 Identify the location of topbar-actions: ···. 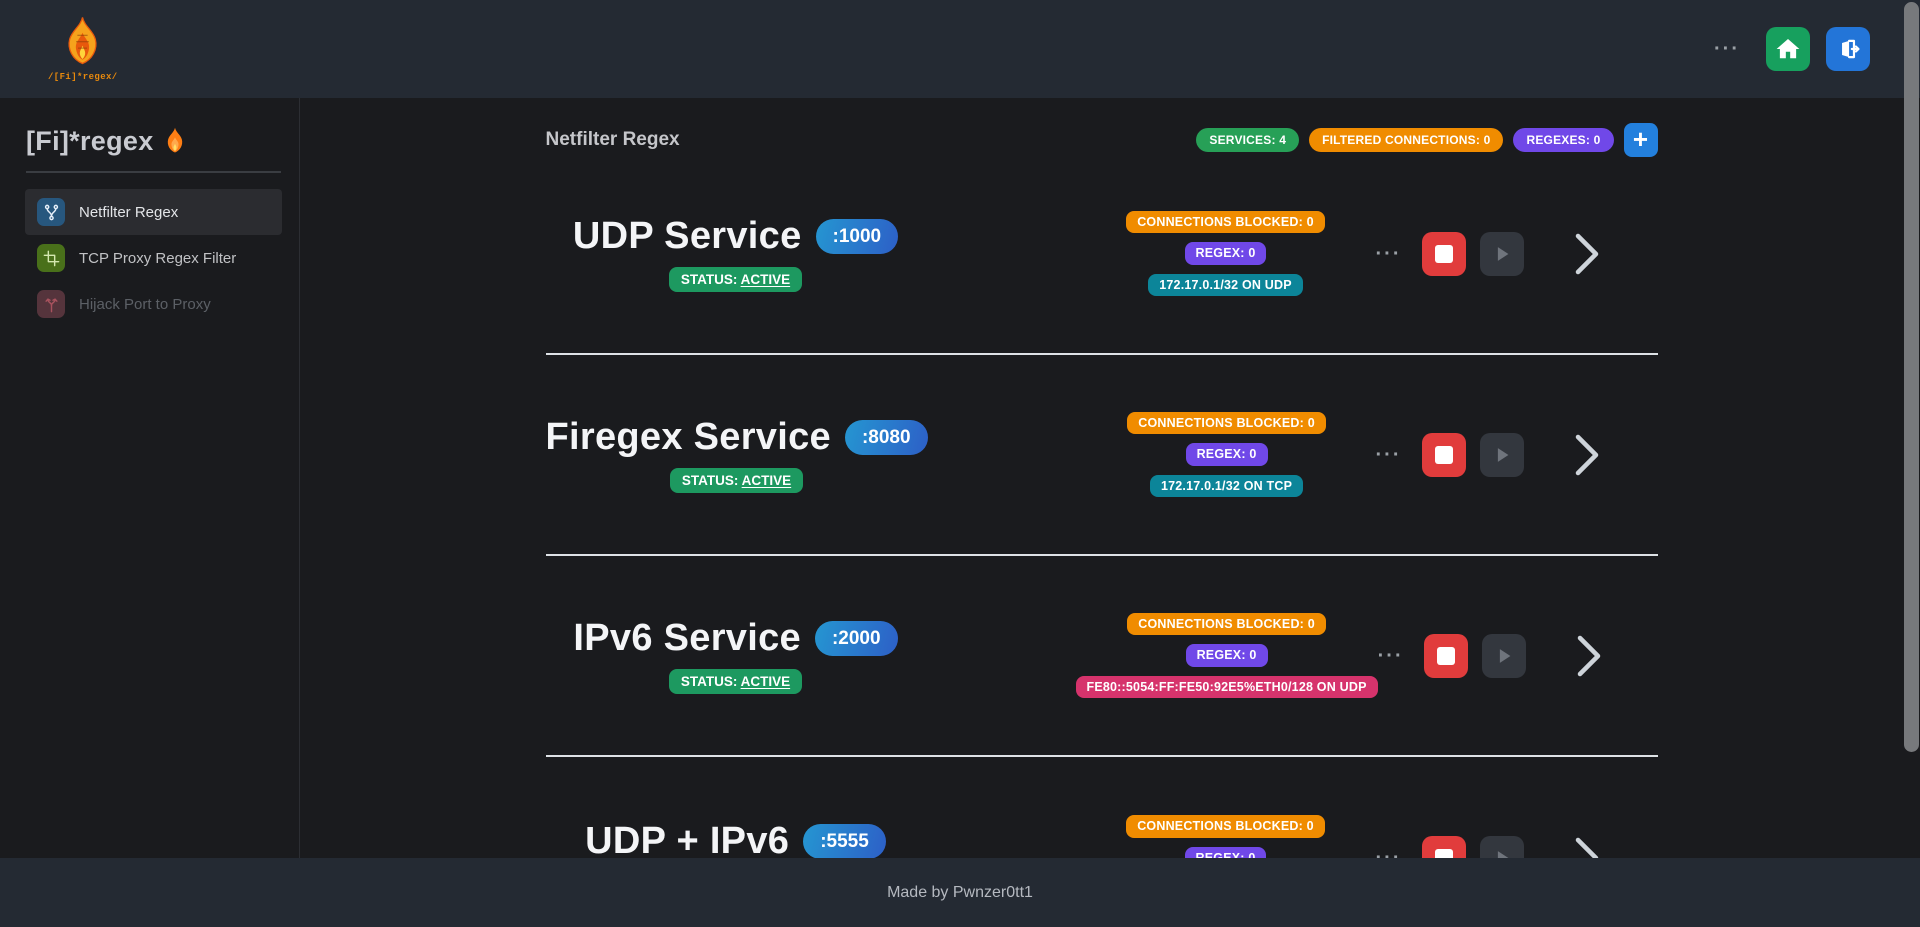
(1802, 49).